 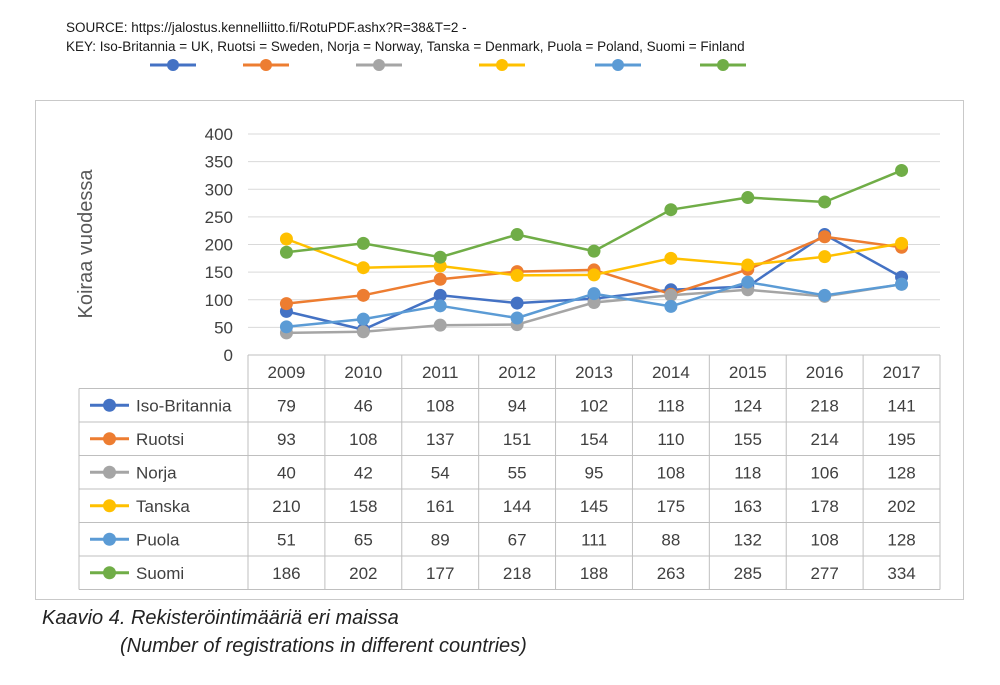 I want to click on data-cell-suomi: 263, so click(x=671, y=573).